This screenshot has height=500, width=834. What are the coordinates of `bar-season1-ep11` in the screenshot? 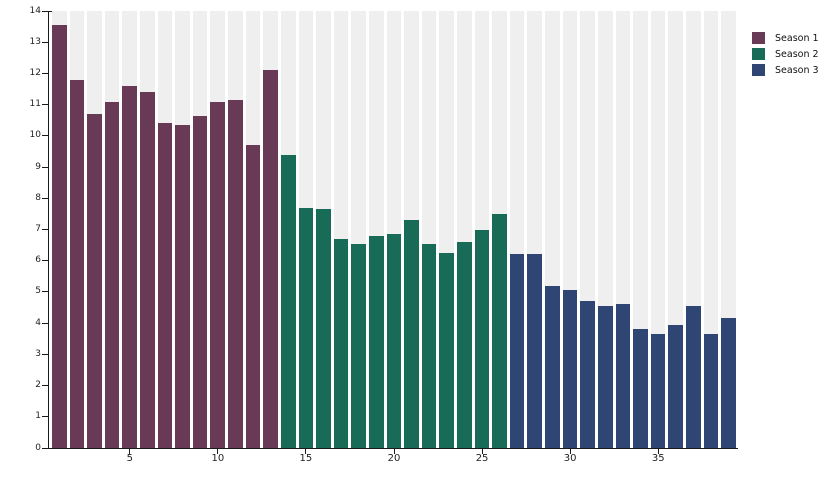 It's located at (235, 273).